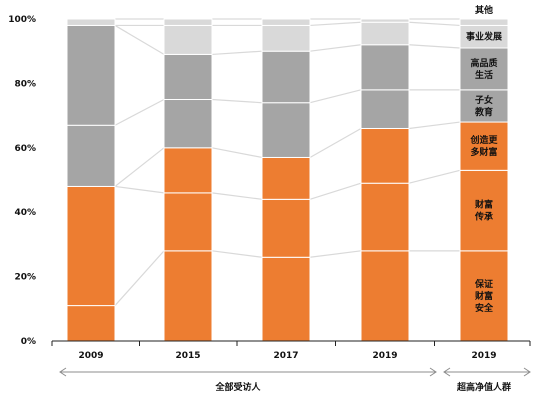 This screenshot has width=550, height=404. Describe the element at coordinates (187, 356) in the screenshot. I see `x-category-label: 2015` at that location.